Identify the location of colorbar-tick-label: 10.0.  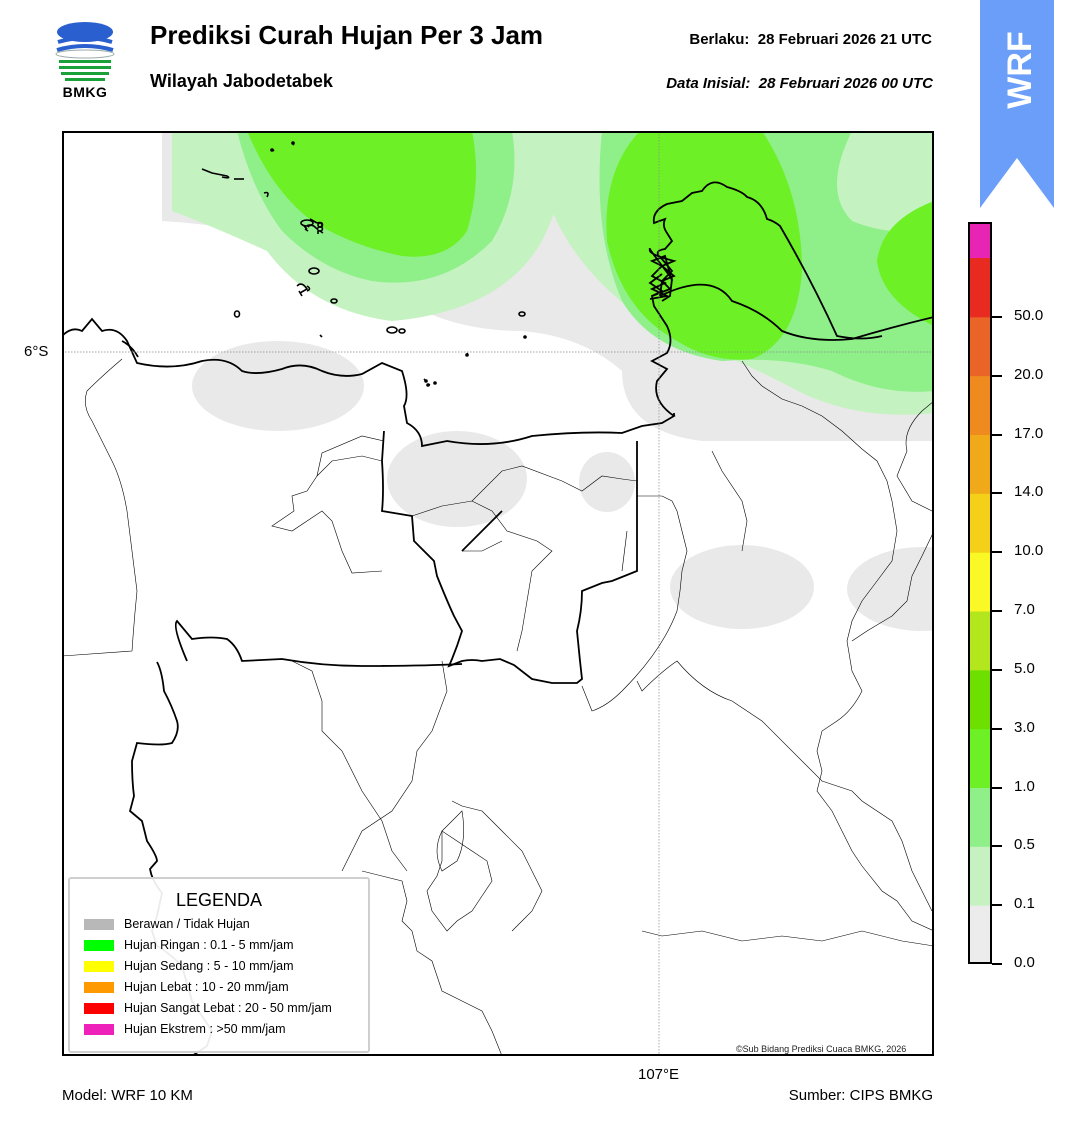
(1029, 551).